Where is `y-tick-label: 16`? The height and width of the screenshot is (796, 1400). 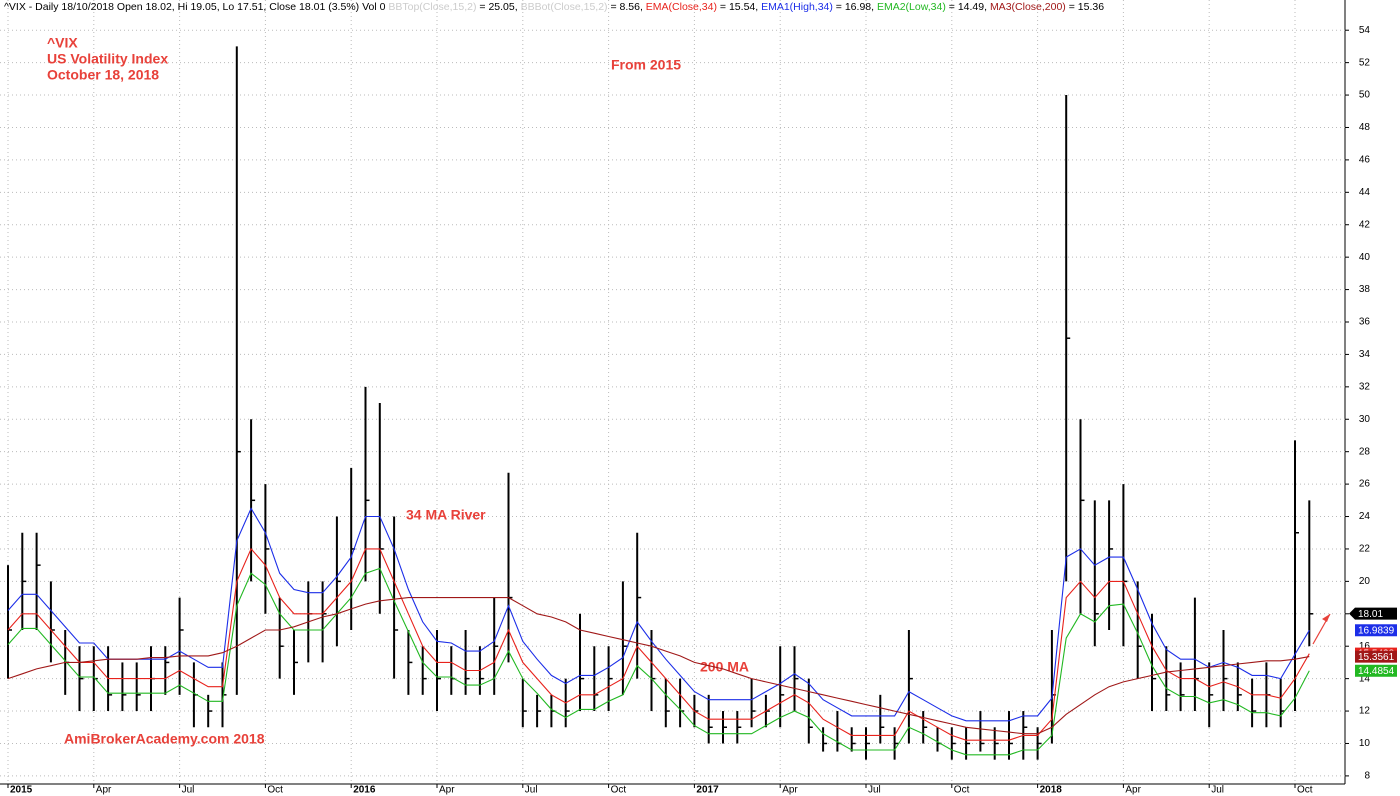 y-tick-label: 16 is located at coordinates (1365, 646).